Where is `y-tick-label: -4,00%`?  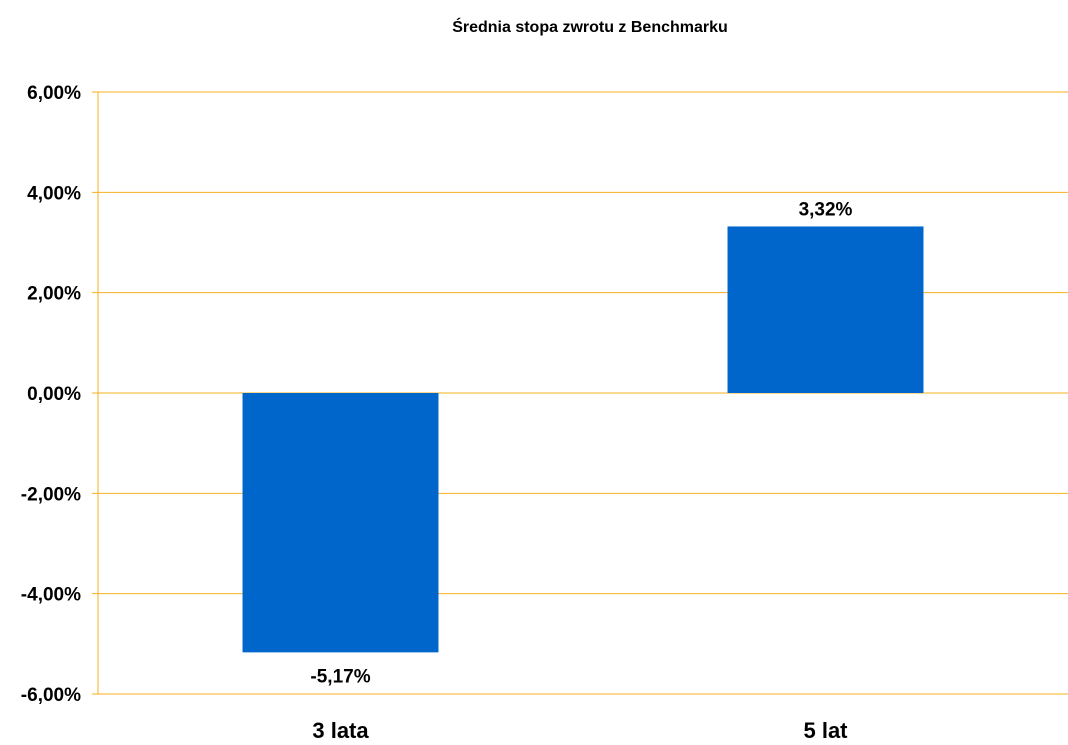 y-tick-label: -4,00% is located at coordinates (51, 595).